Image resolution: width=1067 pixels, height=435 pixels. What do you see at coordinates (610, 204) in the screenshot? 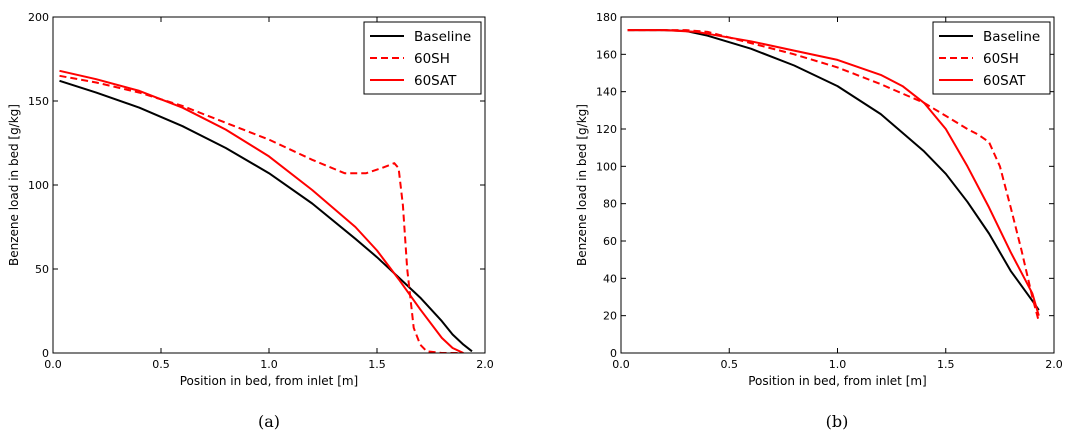
I see `y-tick-label: 80` at bounding box center [610, 204].